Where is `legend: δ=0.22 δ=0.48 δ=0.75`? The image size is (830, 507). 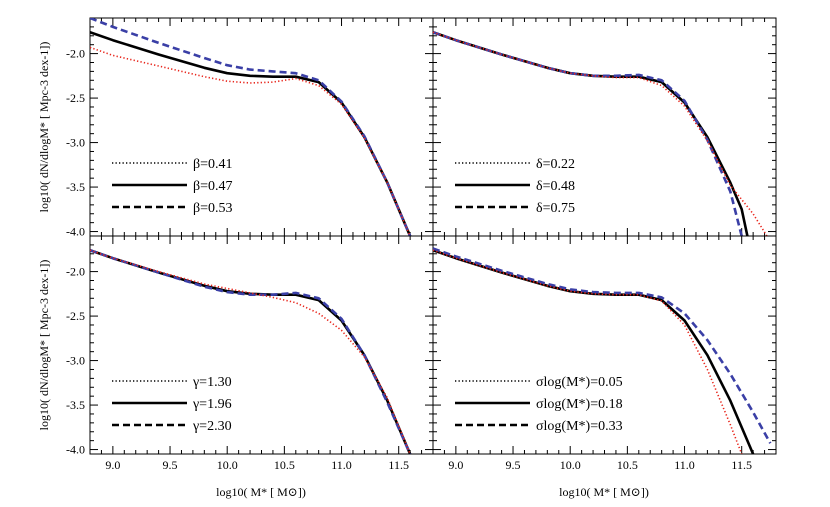 legend: δ=0.22 δ=0.48 δ=0.75 is located at coordinates (515, 186).